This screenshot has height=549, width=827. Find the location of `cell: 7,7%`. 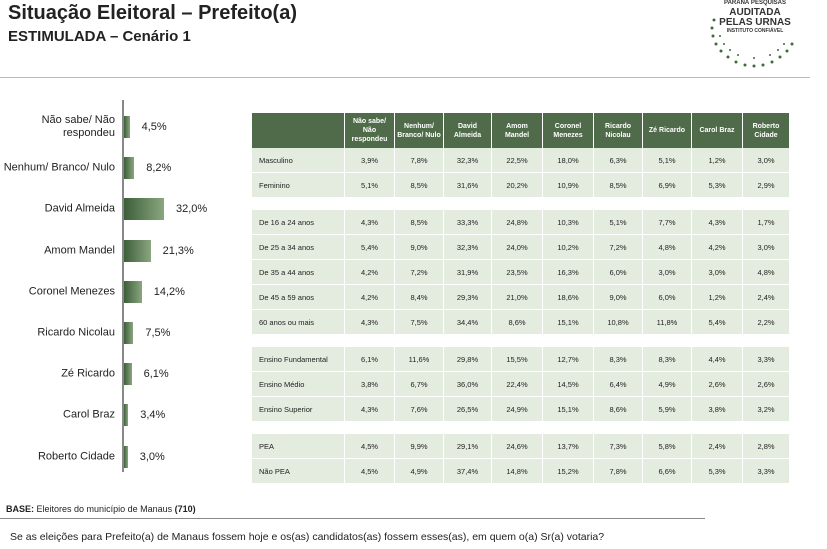

cell: 7,7% is located at coordinates (667, 222).